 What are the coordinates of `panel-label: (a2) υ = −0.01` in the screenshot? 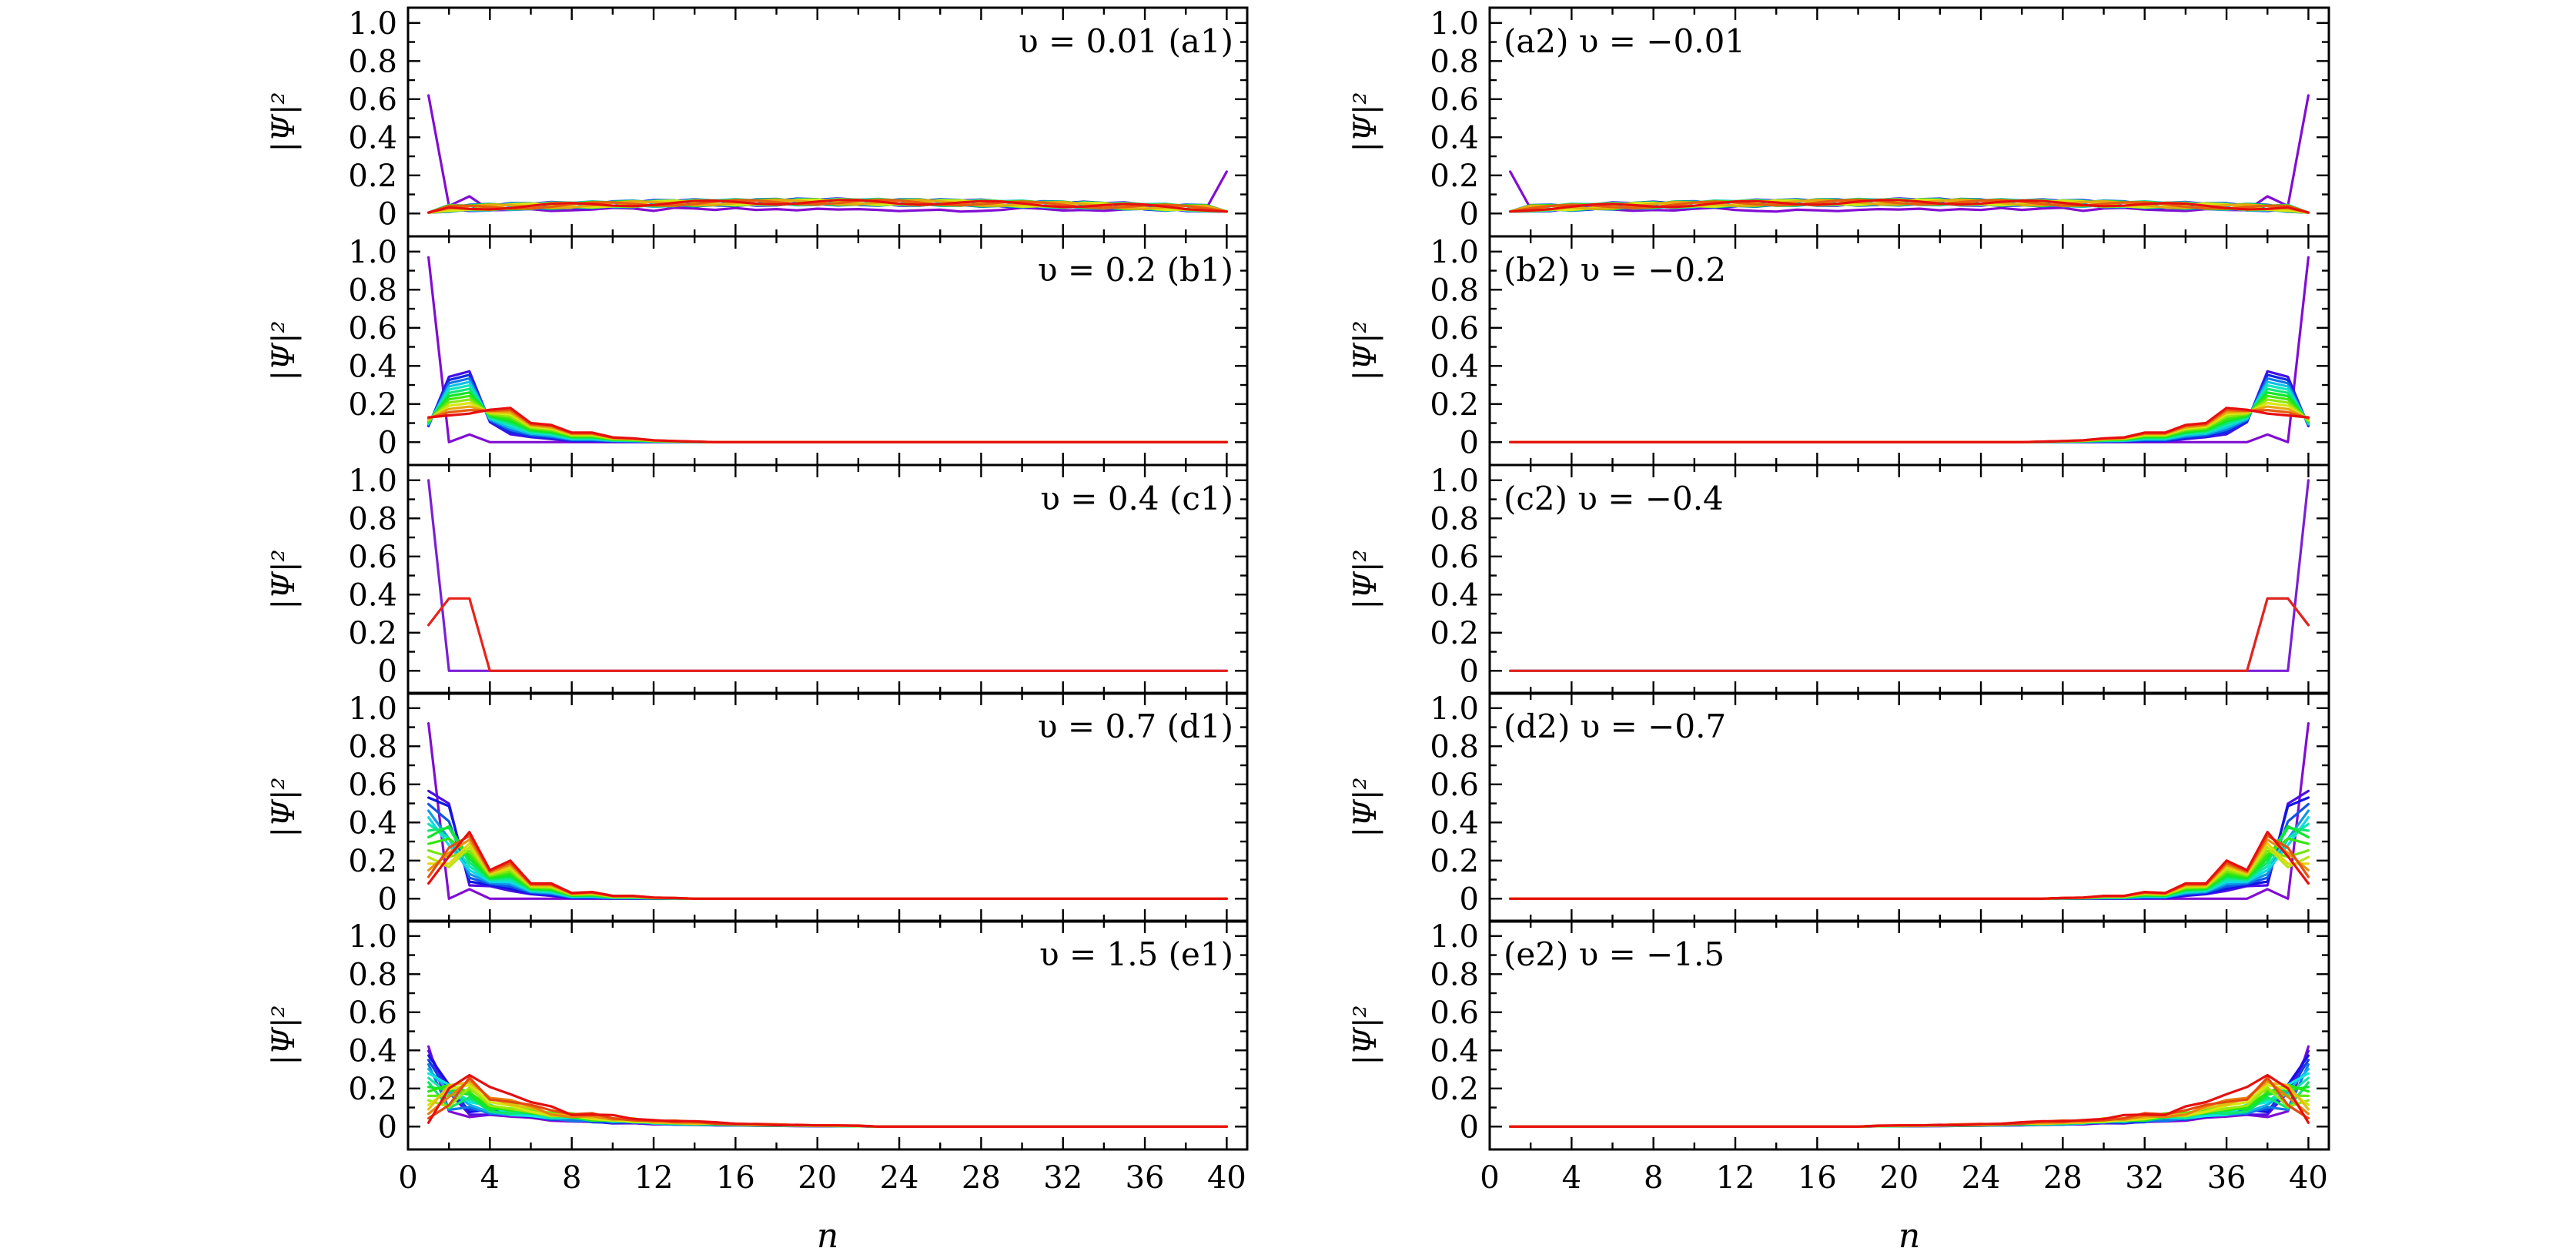 It's located at (1625, 41).